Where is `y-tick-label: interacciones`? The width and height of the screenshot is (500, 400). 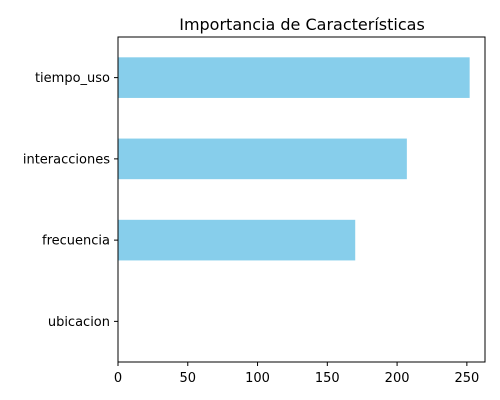
y-tick-label: interacciones is located at coordinates (66, 159).